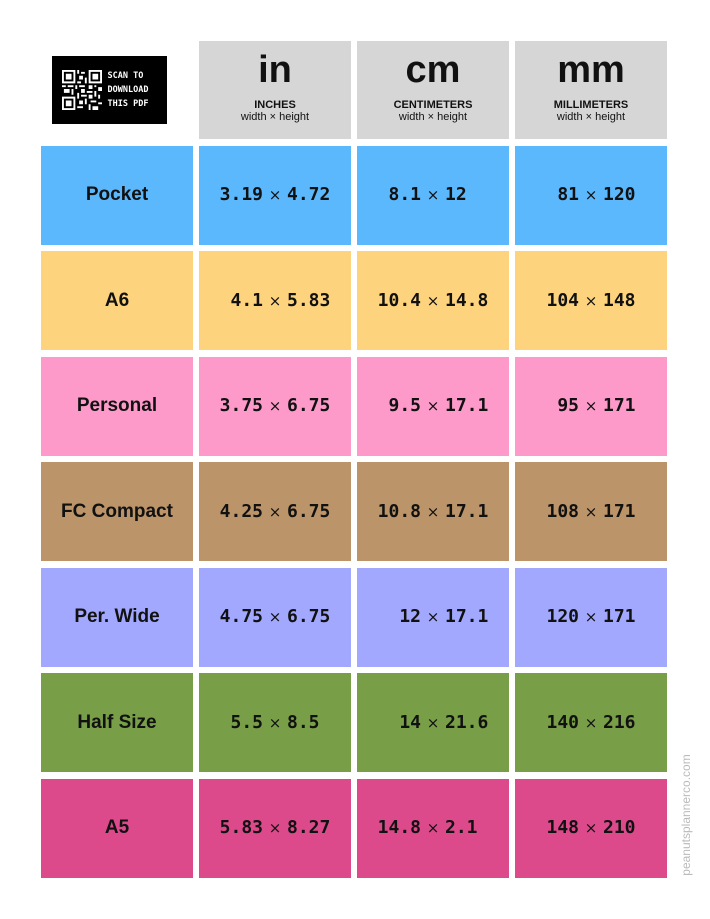 The image size is (710, 919). What do you see at coordinates (241, 194) in the screenshot?
I see `width-value: 3.19` at bounding box center [241, 194].